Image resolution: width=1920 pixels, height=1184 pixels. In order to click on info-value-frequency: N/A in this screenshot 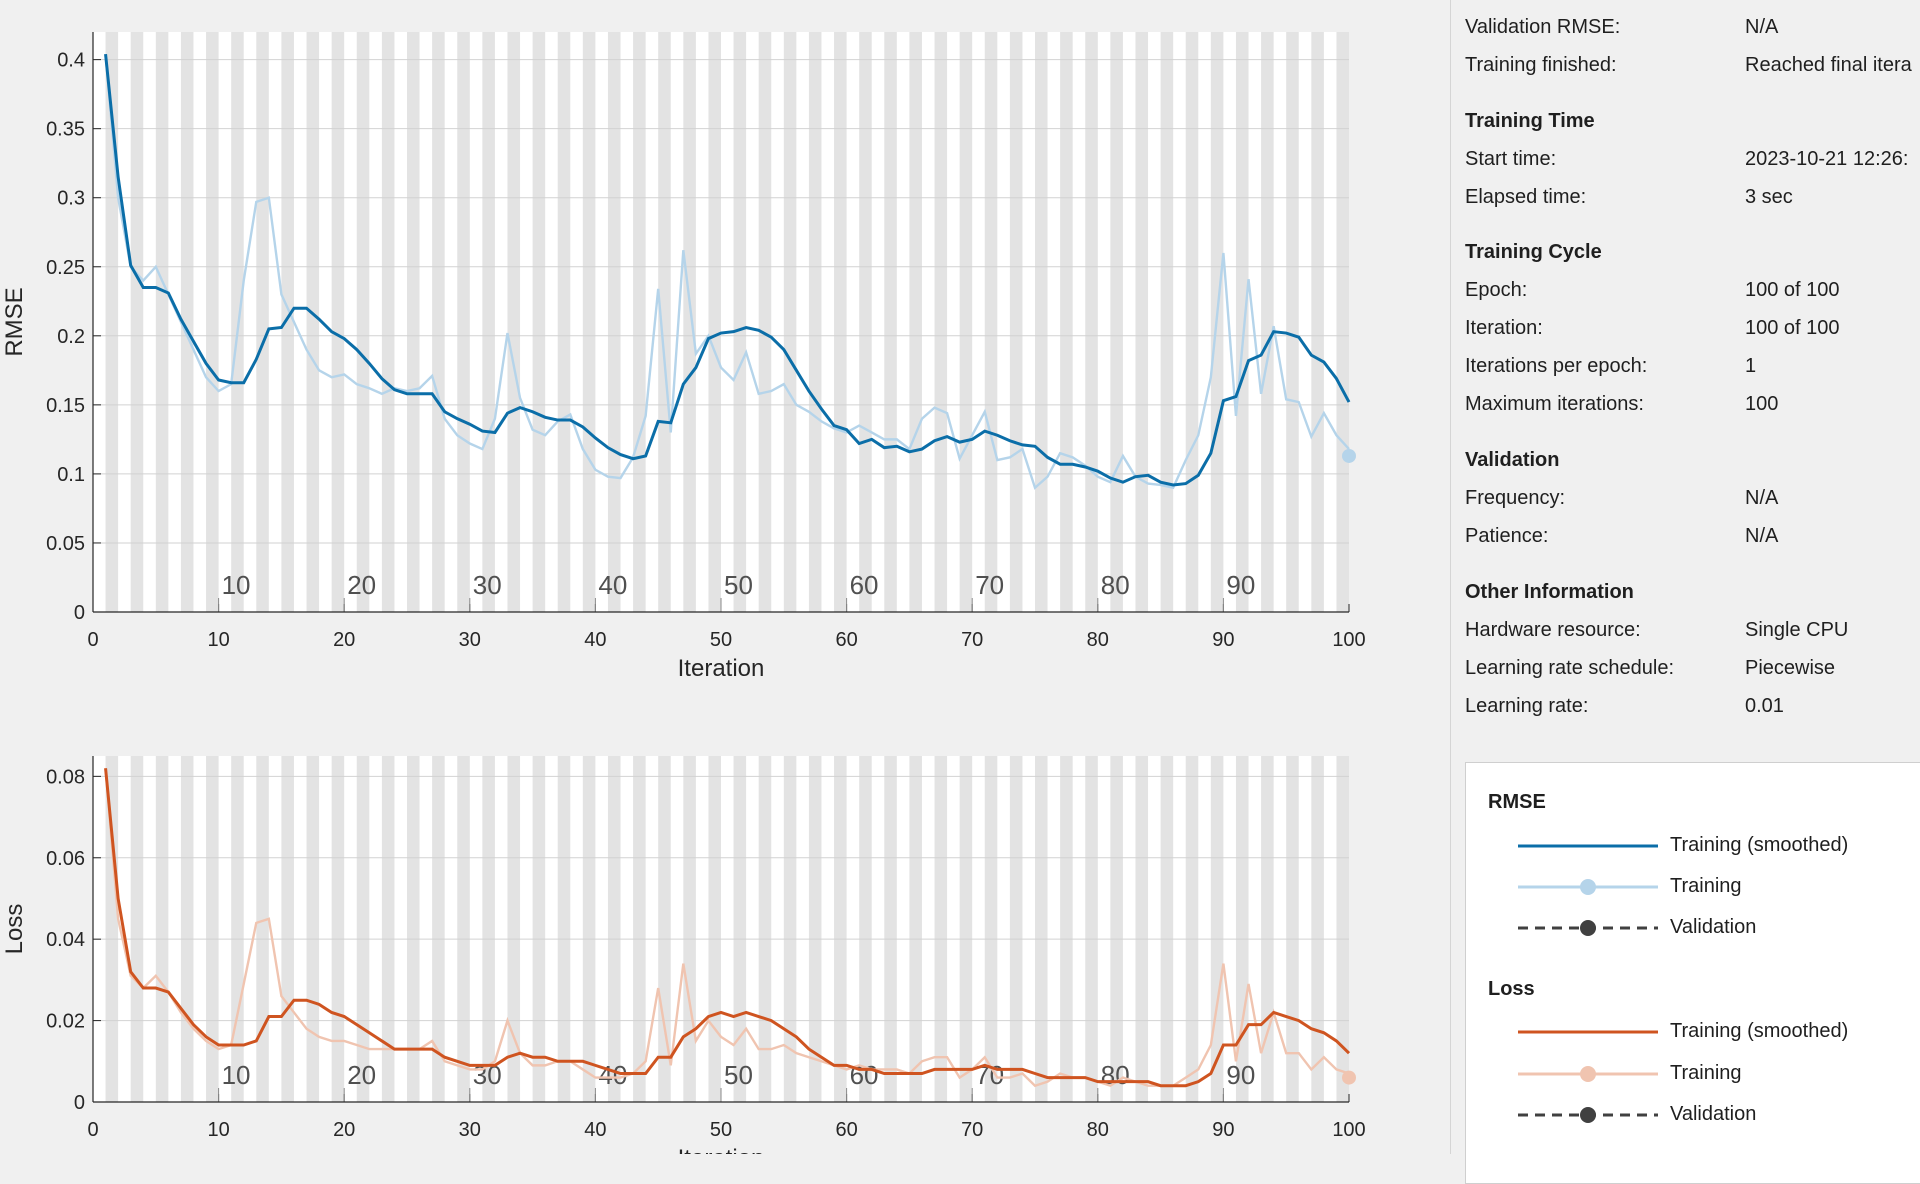, I will do `click(1762, 498)`.